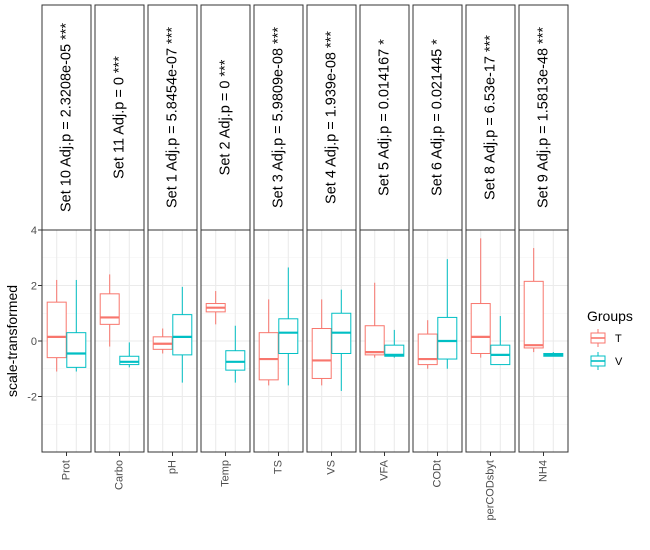 The image size is (650, 550). I want to click on x-tick-label: Prot, so click(66, 470).